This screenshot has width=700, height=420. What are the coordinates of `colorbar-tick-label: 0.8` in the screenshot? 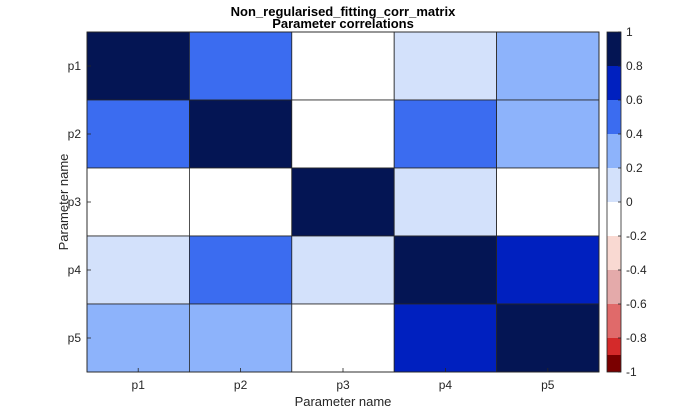 It's located at (634, 66).